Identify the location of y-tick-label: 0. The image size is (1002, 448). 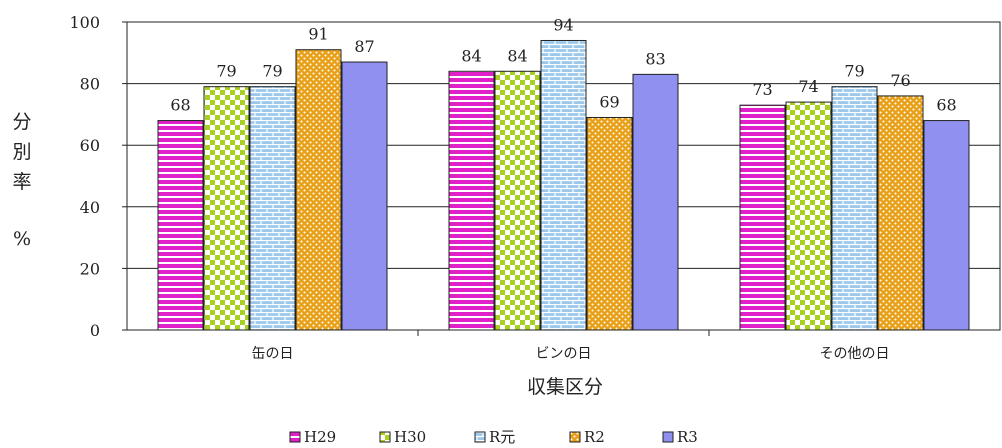
(95, 330).